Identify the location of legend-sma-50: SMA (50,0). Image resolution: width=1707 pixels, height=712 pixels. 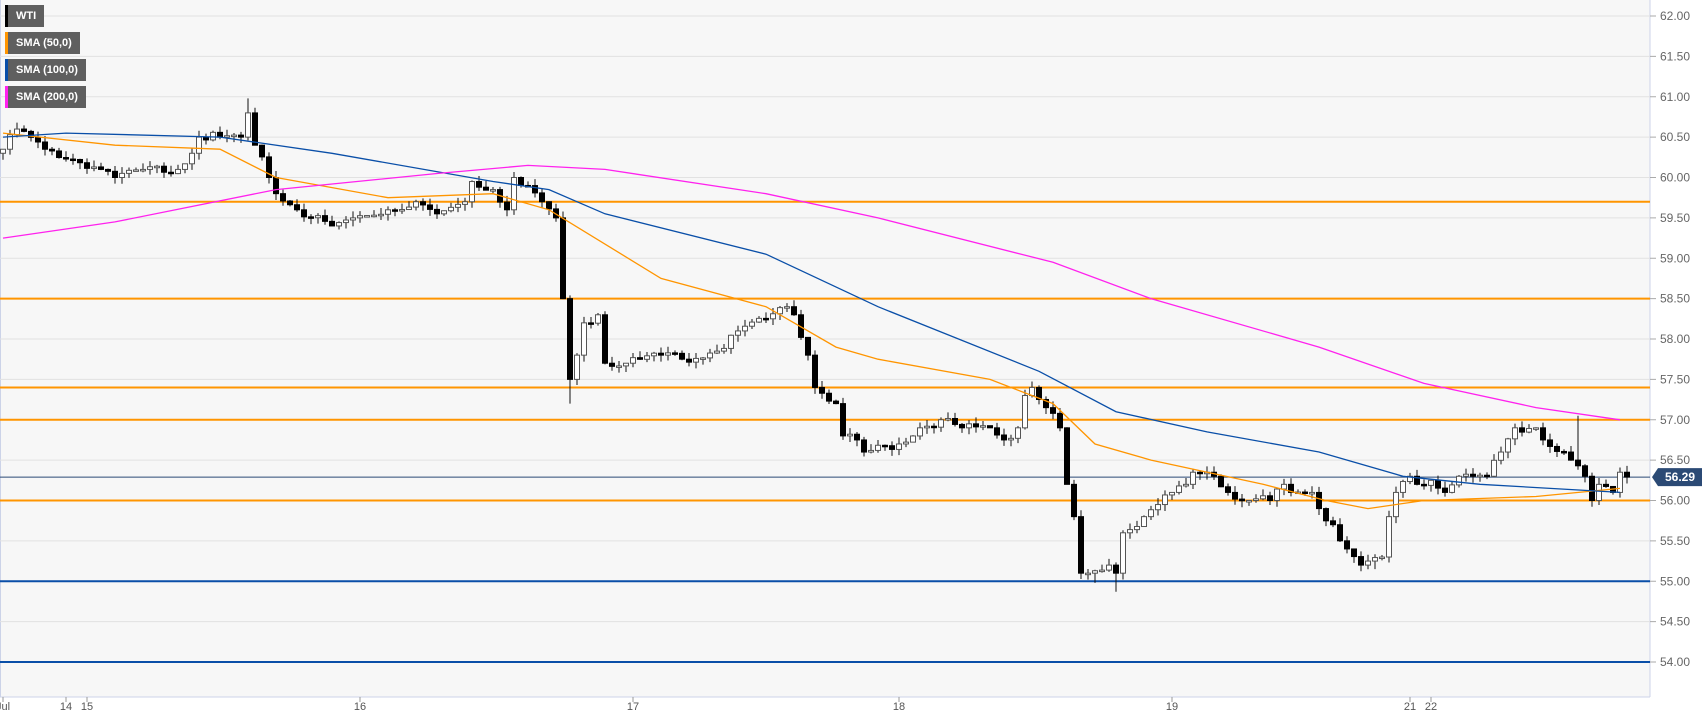
(42, 43).